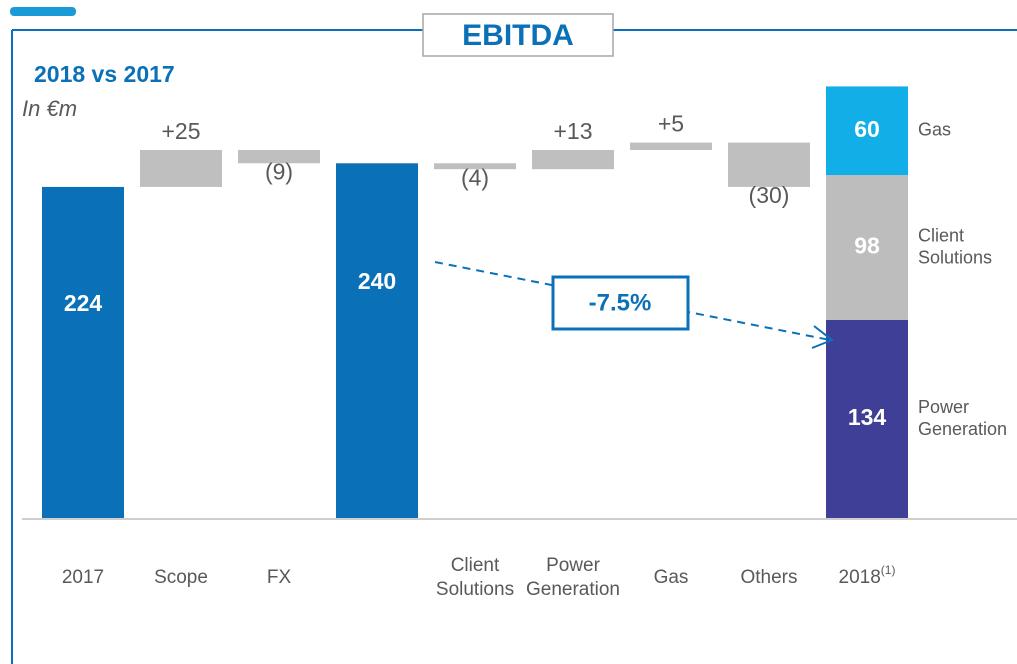 This screenshot has width=1017, height=664. What do you see at coordinates (572, 131) in the screenshot?
I see `value-label: +13` at bounding box center [572, 131].